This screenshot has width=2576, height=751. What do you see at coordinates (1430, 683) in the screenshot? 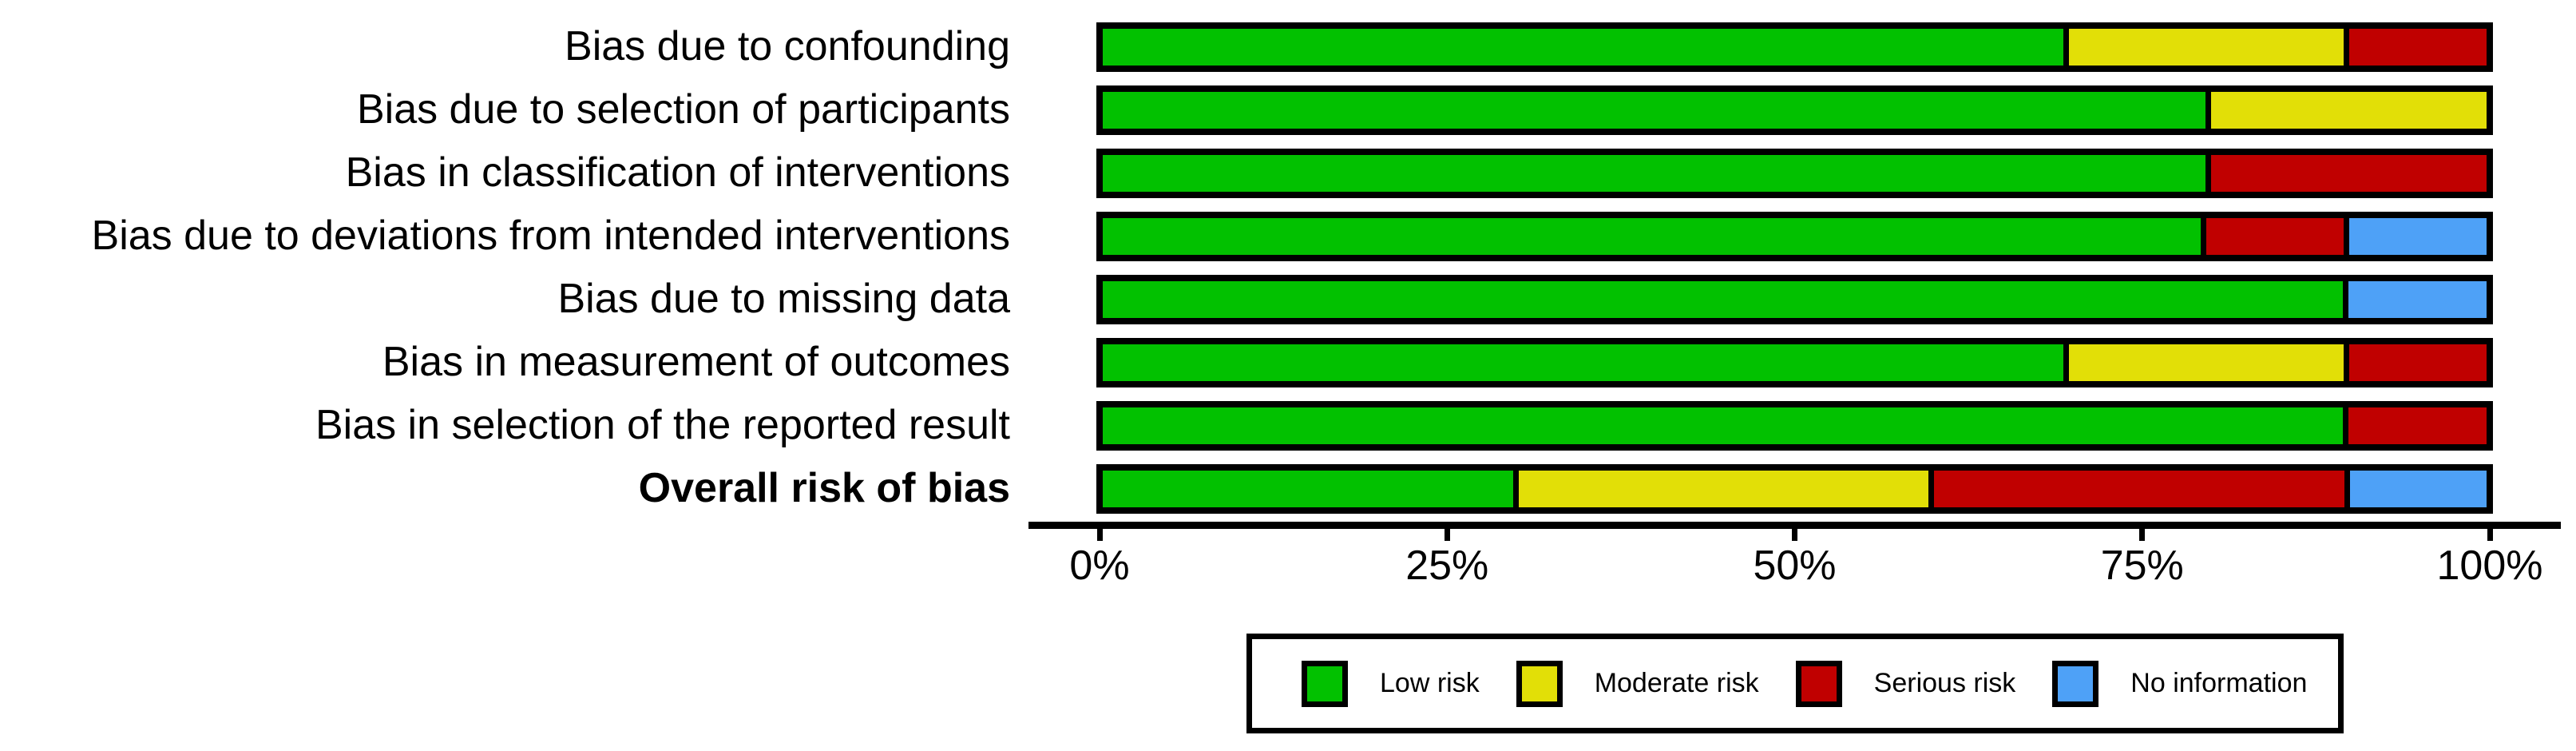
I see `legend-label: Low risk` at bounding box center [1430, 683].